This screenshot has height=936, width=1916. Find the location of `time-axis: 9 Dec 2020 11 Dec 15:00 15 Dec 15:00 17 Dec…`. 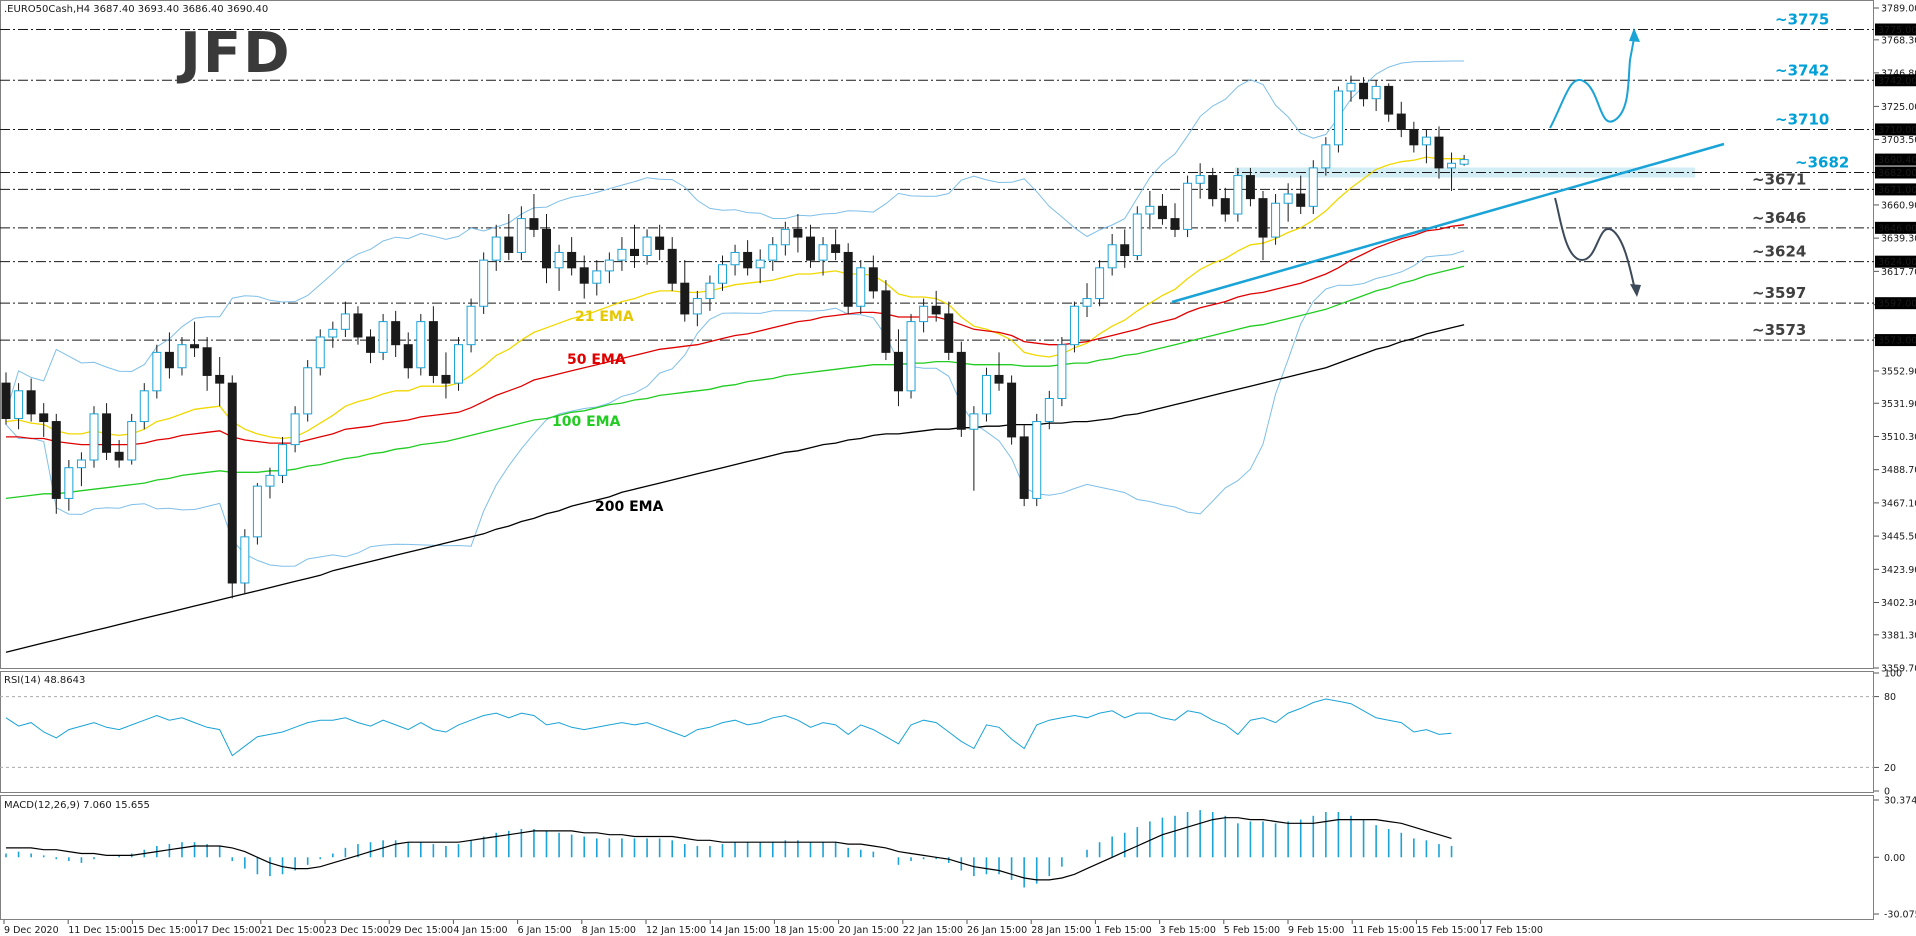

time-axis: 9 Dec 2020 11 Dec 15:00 15 Dec 15:00 17 Dec… is located at coordinates (773, 928).